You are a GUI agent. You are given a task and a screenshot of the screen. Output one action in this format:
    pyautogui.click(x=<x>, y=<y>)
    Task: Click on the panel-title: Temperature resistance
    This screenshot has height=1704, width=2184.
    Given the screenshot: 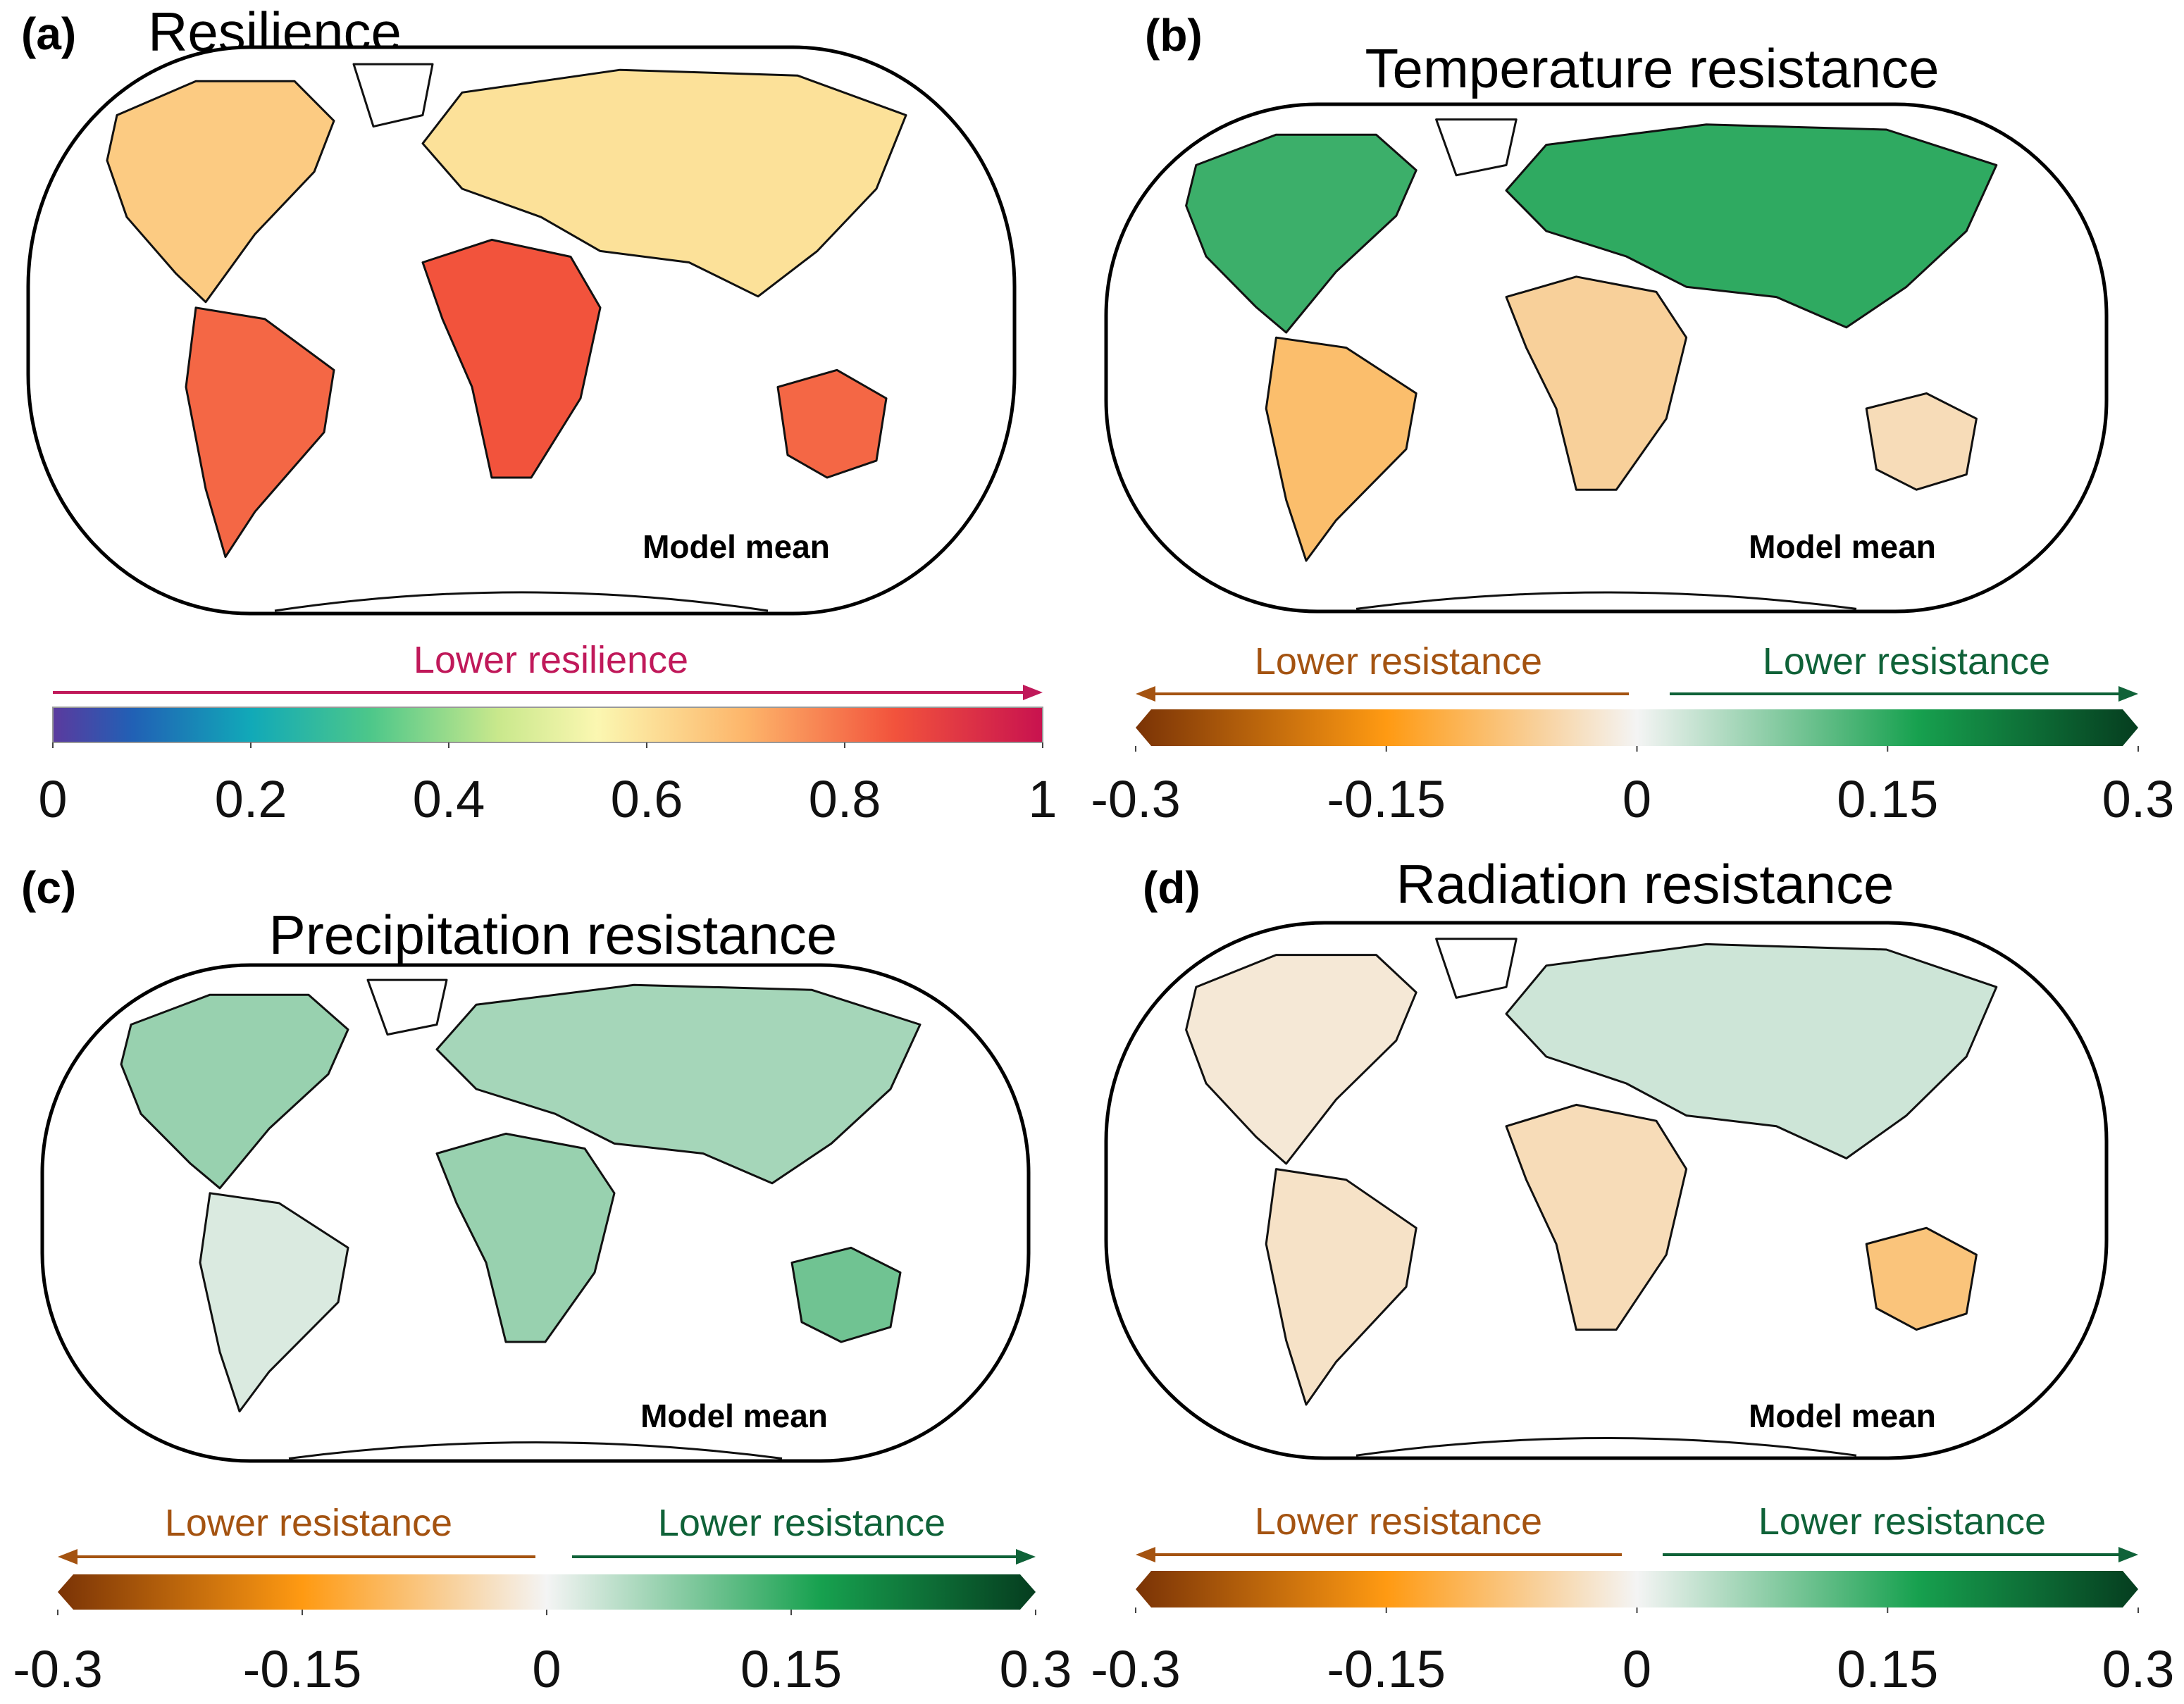 What is the action you would take?
    pyautogui.click(x=1652, y=68)
    